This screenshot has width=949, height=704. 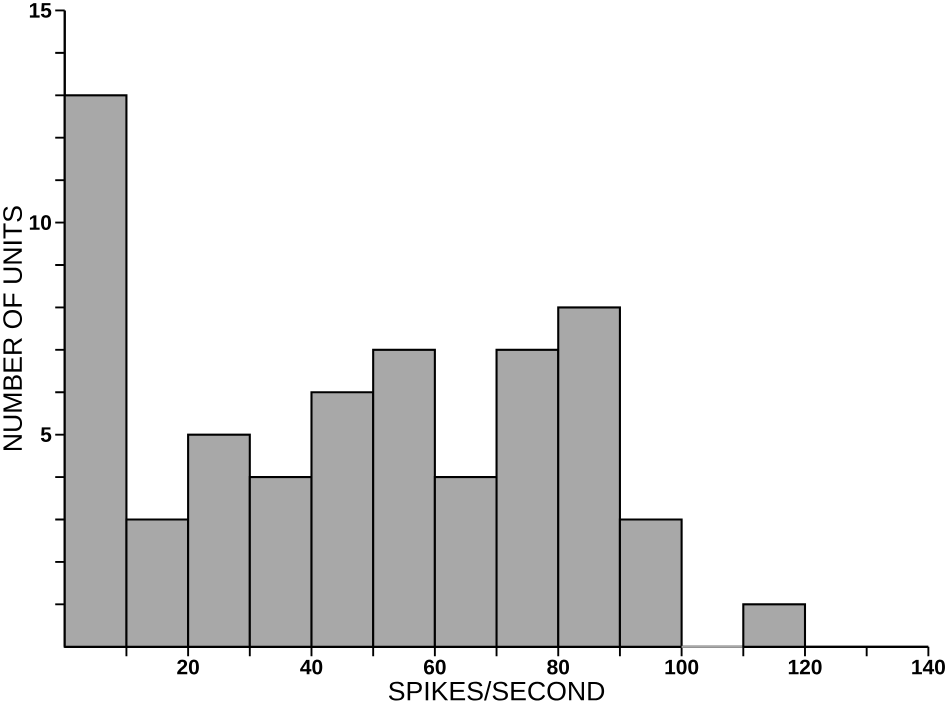 What do you see at coordinates (41, 222) in the screenshot?
I see `y-tick-label: 10` at bounding box center [41, 222].